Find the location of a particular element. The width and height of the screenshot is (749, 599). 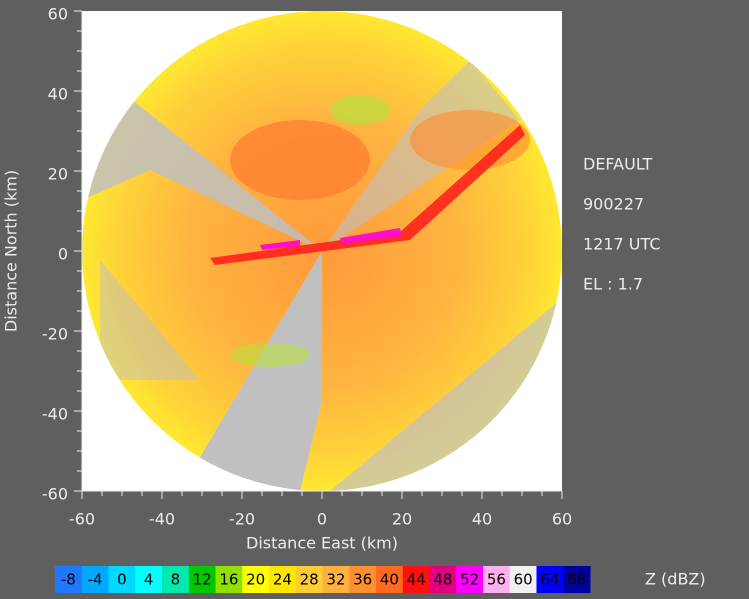

x-tick-label: 60 is located at coordinates (562, 519).